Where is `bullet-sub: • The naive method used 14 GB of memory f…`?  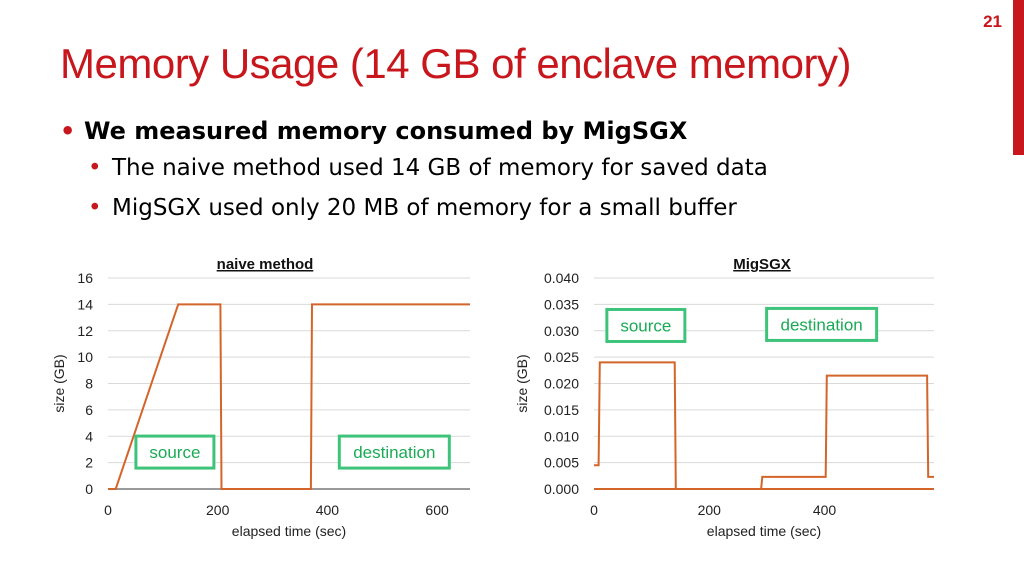
bullet-sub: • The naive method used 14 GB of memory f… is located at coordinates (414, 168).